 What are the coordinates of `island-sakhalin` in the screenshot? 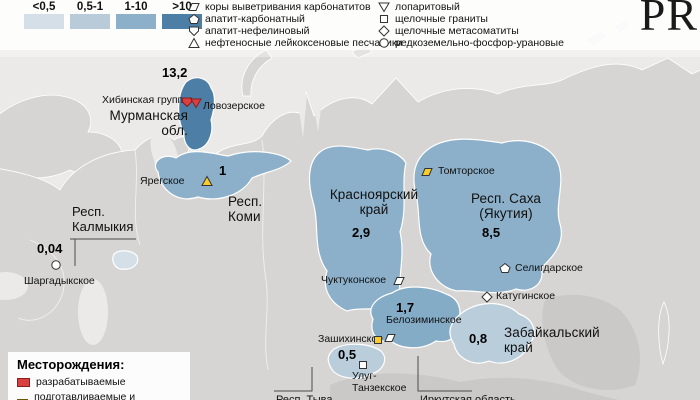 It's located at (664, 333).